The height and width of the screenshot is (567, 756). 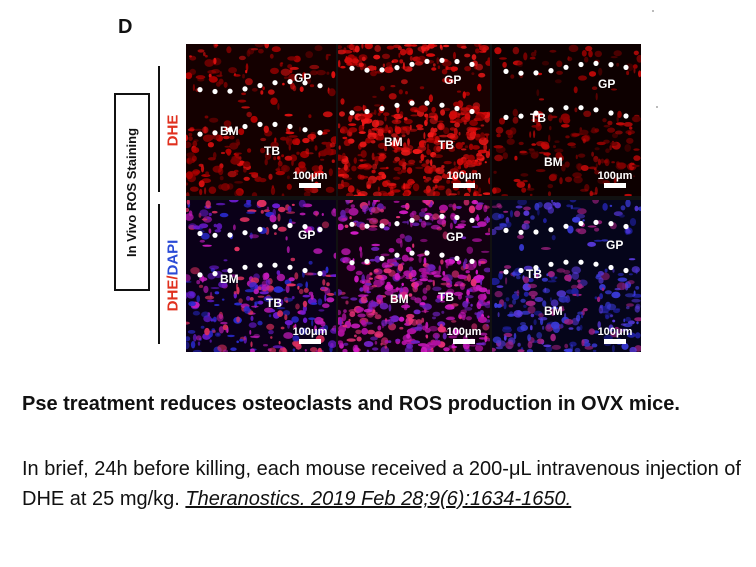 I want to click on label-gp: GP, so click(x=615, y=245).